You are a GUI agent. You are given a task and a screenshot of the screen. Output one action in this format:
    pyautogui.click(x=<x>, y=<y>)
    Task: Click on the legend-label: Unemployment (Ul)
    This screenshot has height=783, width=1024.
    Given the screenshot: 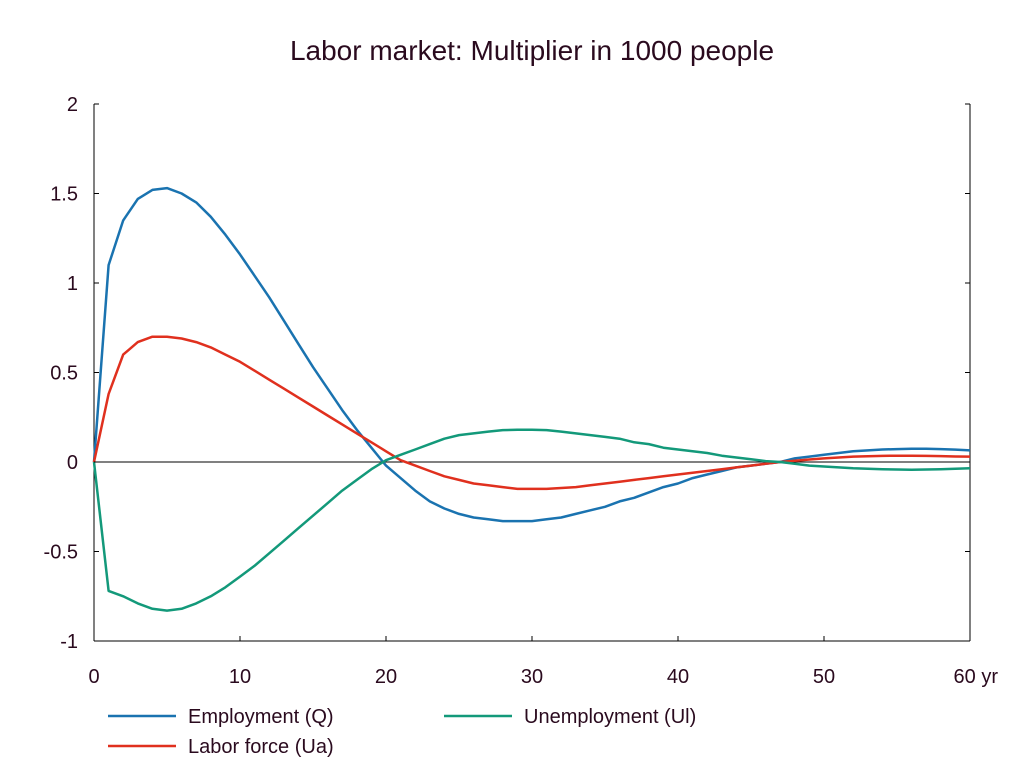 What is the action you would take?
    pyautogui.click(x=610, y=717)
    